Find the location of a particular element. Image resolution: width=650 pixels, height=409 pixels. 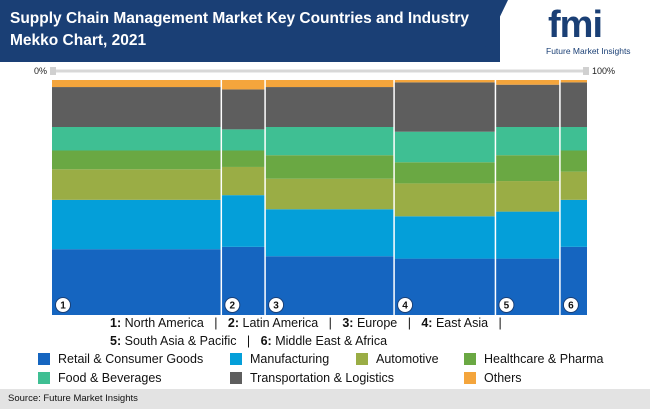

legend-label: Food & Beverages is located at coordinates (110, 378).